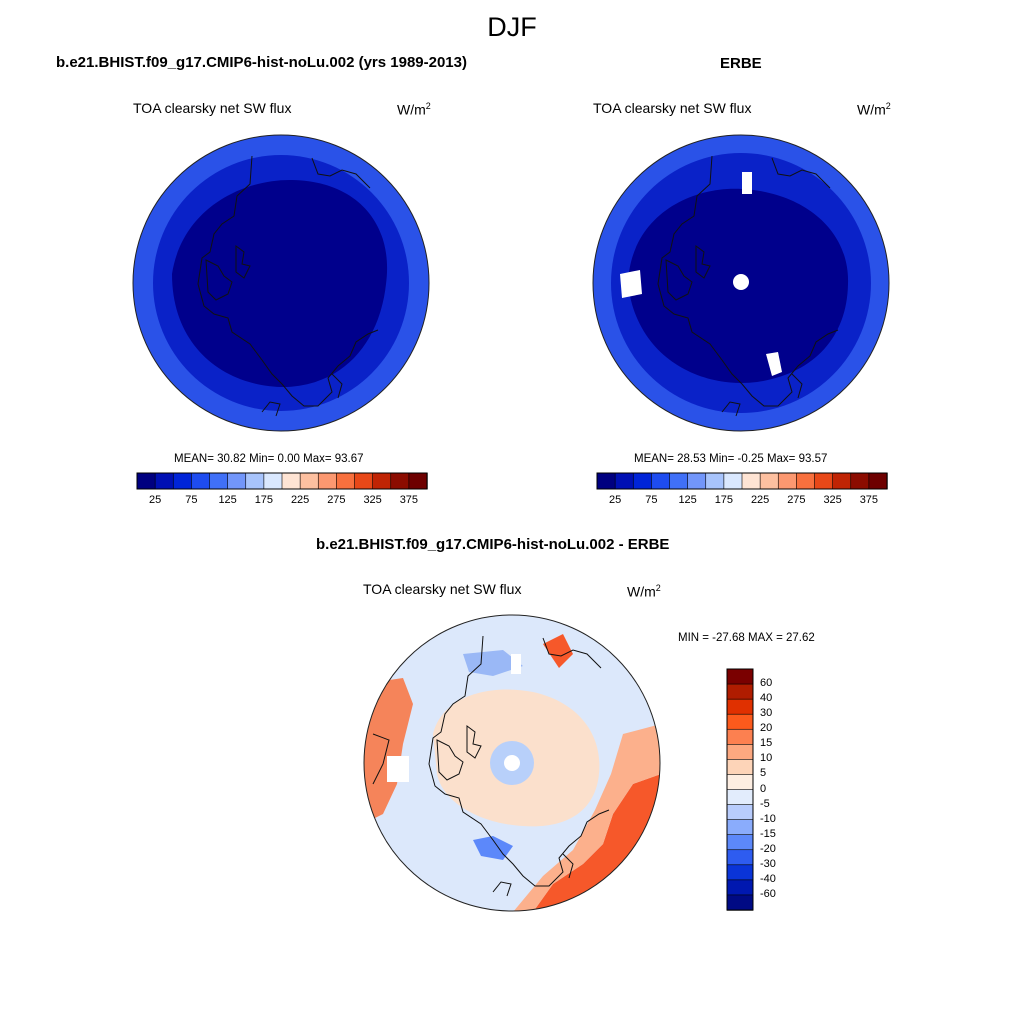 The height and width of the screenshot is (1024, 1024). Describe the element at coordinates (763, 788) in the screenshot. I see `diff-colorbar-tick-label: 0` at that location.